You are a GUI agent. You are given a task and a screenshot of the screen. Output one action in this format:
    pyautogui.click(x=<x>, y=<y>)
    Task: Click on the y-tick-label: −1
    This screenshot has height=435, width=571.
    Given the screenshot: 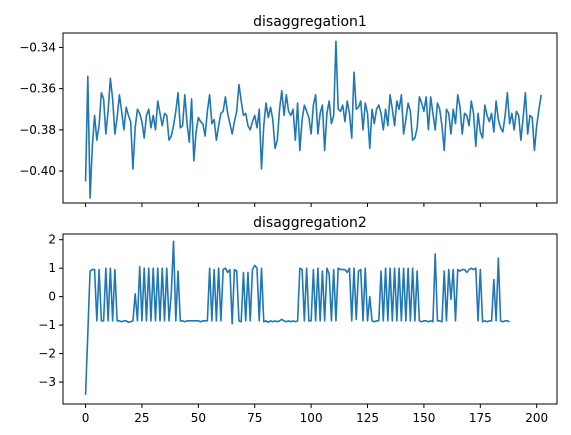 What is the action you would take?
    pyautogui.click(x=47, y=325)
    